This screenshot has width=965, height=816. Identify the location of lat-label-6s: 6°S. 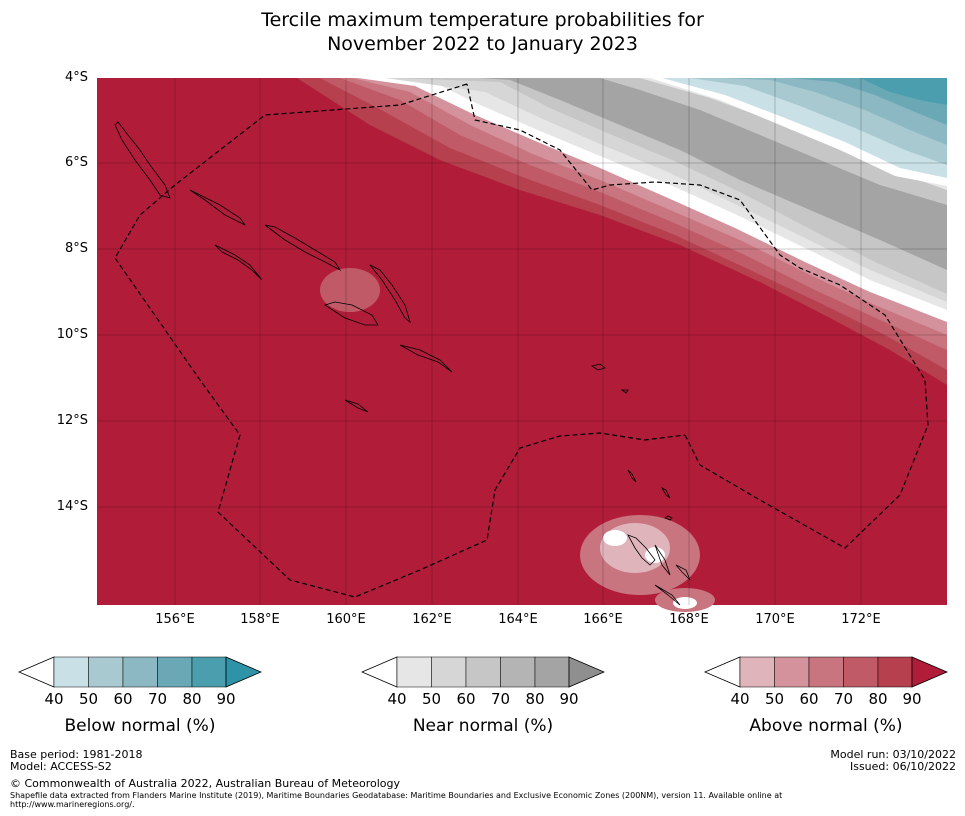
(76, 162).